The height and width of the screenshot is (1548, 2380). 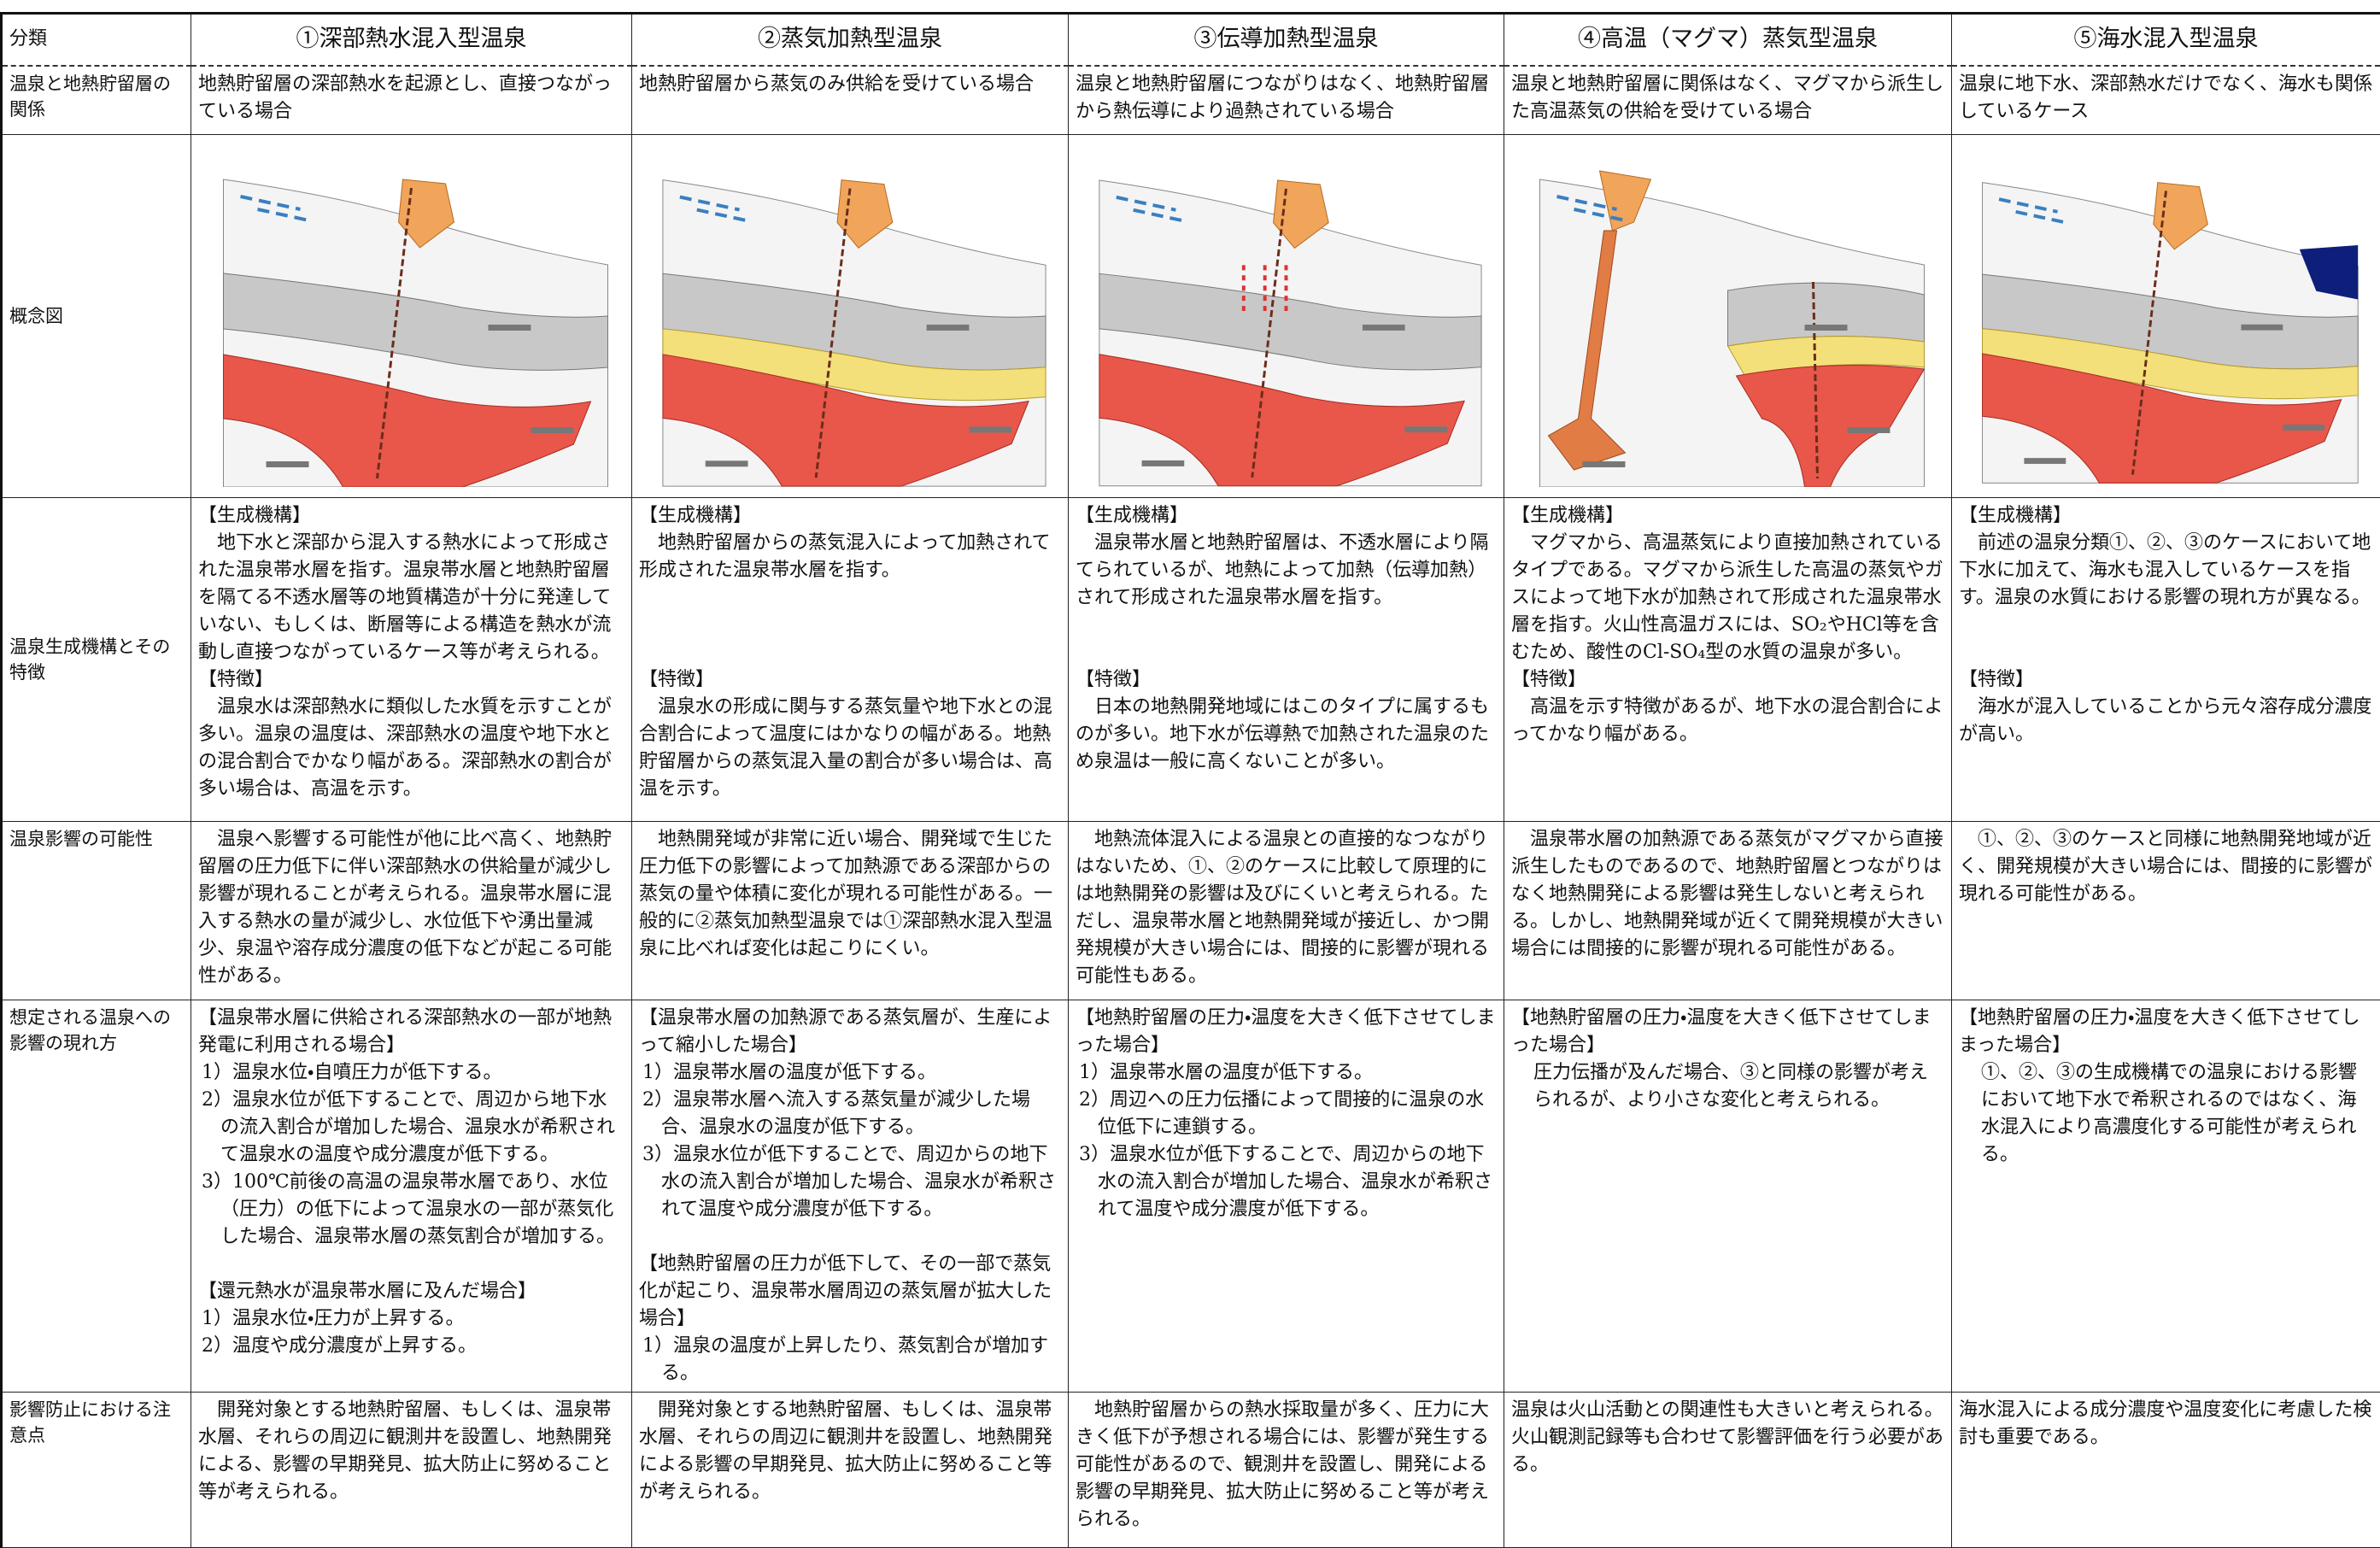 I want to click on cell-text: 温泉と地熱貯留層に関係はなく、マグマから派生した高温蒸気の供給を受けている場合, so click(x=1728, y=98).